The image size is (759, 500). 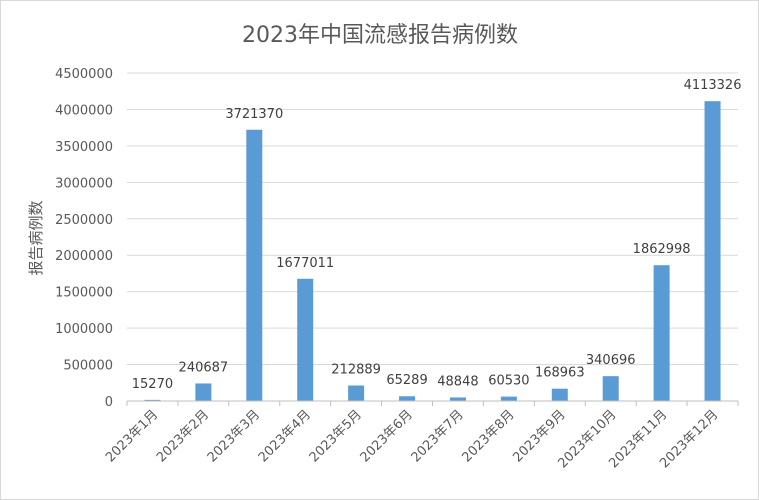 What do you see at coordinates (356, 369) in the screenshot?
I see `data-label: 212889` at bounding box center [356, 369].